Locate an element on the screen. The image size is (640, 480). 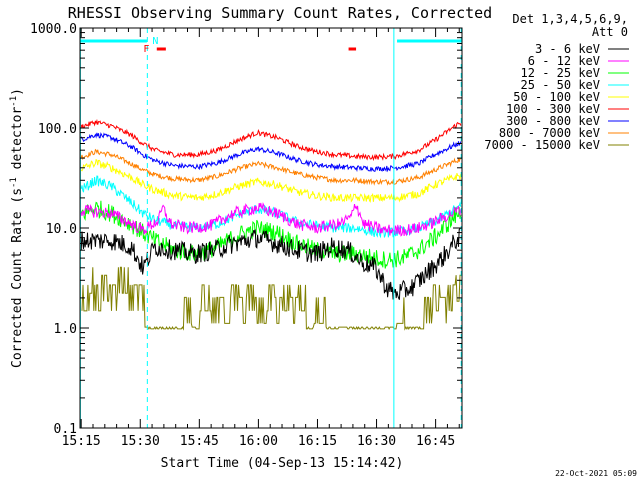
y-tick-label: 0.1 is located at coordinates (65, 429).